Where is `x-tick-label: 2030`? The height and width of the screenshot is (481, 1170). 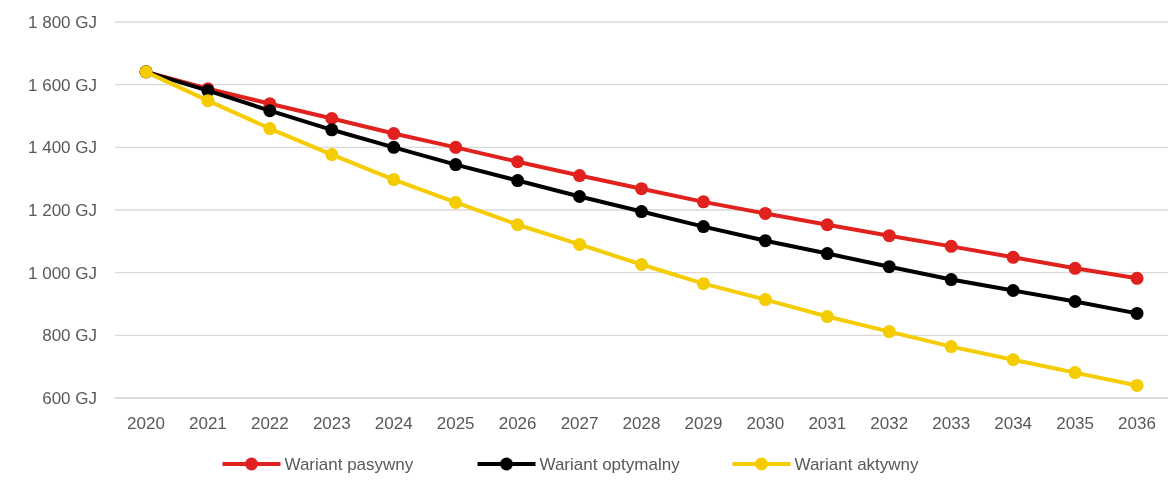 x-tick-label: 2030 is located at coordinates (765, 423).